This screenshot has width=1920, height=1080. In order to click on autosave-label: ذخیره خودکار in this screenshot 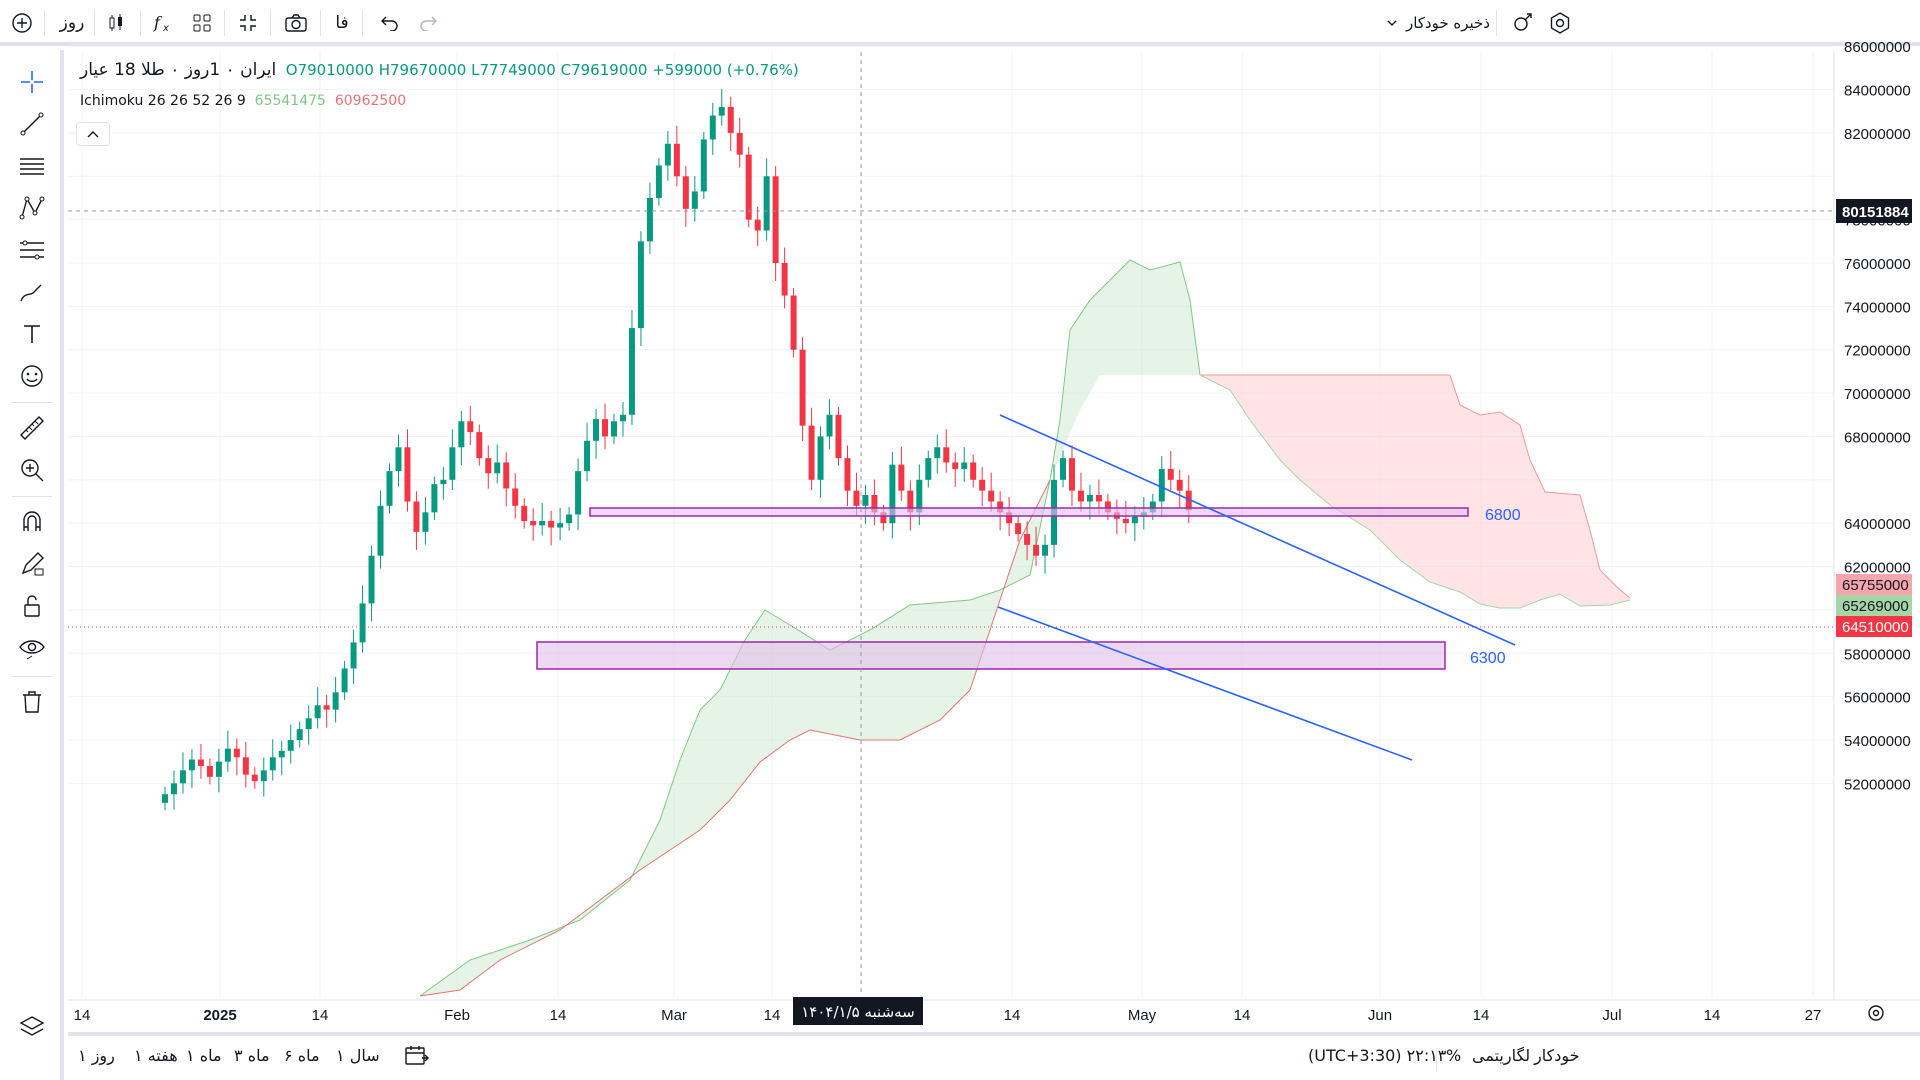, I will do `click(1447, 23)`.